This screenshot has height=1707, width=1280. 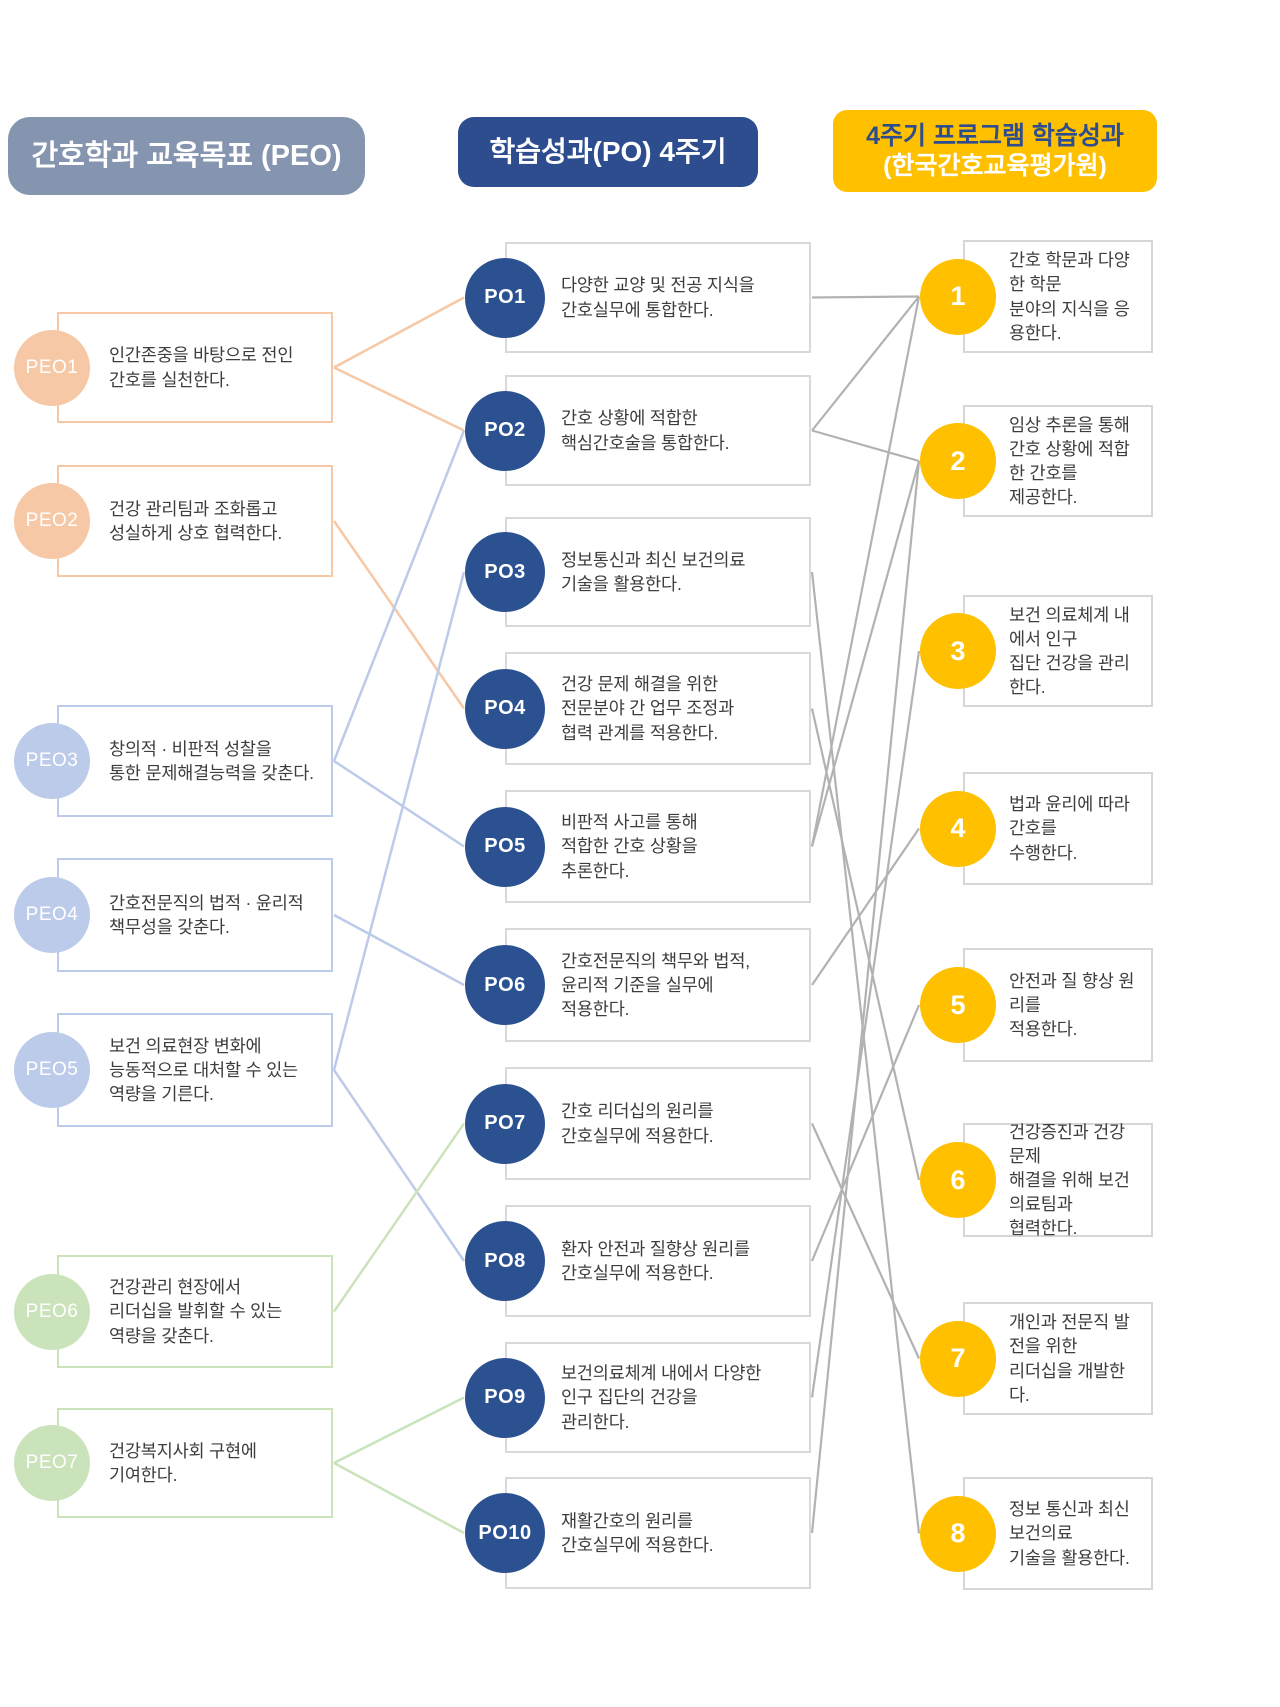 I want to click on kab-text-7: 개인과 전문직 발전을 위한 리더십을 개발한다., so click(x=1069, y=1358).